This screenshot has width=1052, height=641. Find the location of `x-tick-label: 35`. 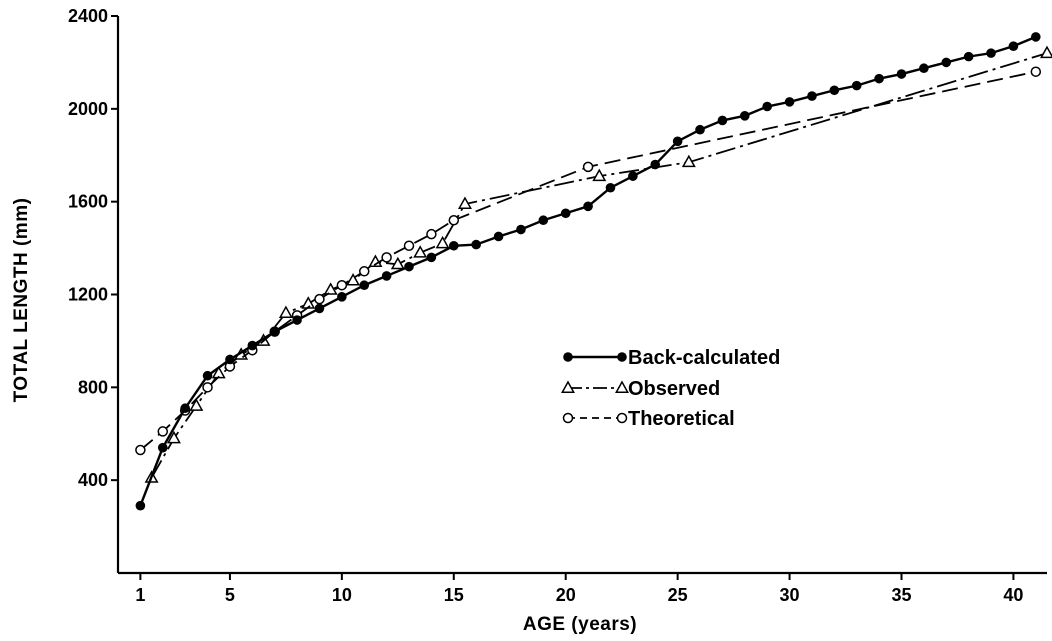

x-tick-label: 35 is located at coordinates (901, 595).